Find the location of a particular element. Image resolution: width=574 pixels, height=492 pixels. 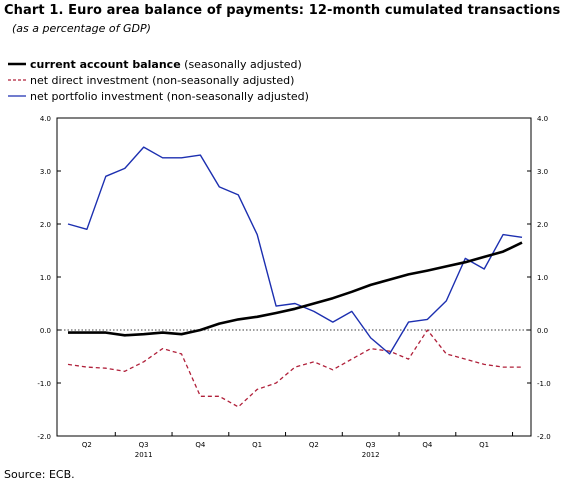

y-tick-label-right: 4.0 is located at coordinates (542, 119).